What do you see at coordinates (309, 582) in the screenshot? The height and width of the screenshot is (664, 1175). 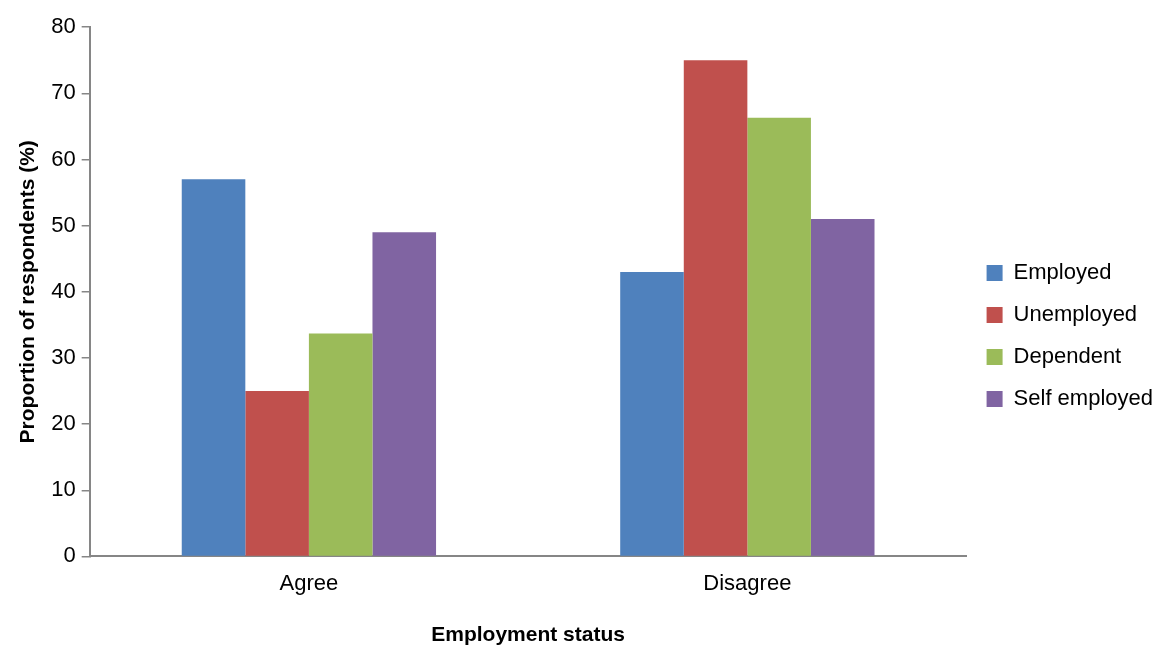 I see `x-tick-label: Agree` at bounding box center [309, 582].